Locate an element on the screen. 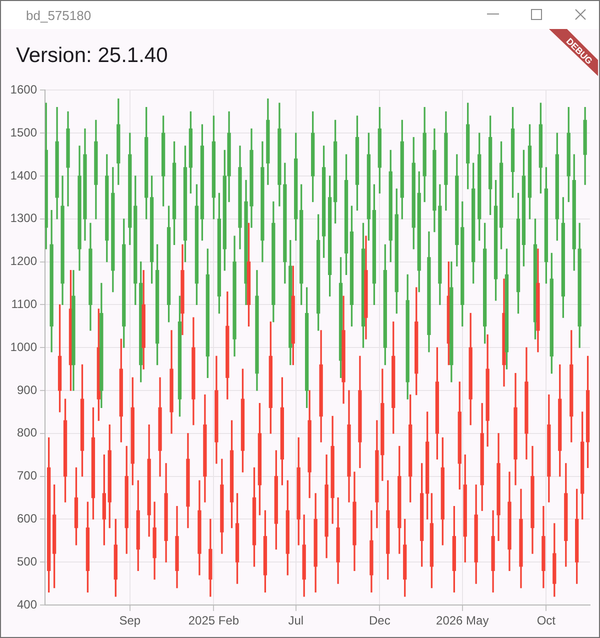 The height and width of the screenshot is (638, 600). y-tick-label: 600 is located at coordinates (27, 519).